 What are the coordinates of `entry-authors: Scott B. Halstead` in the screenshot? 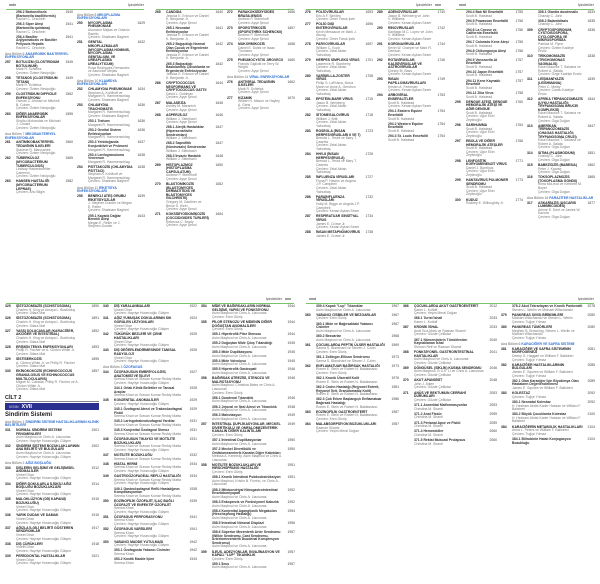 It's located at (479, 75).